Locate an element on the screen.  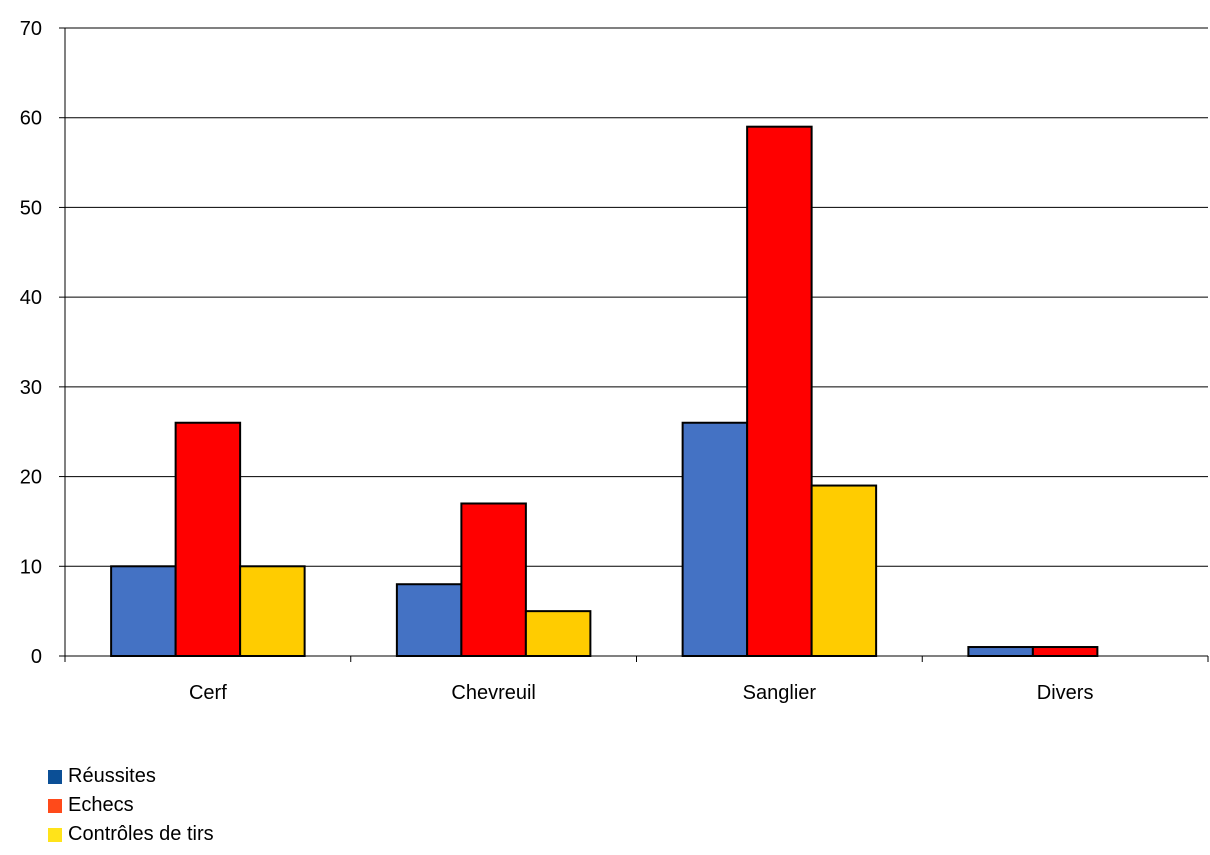
bar-r-ussites-divers is located at coordinates (1000, 651).